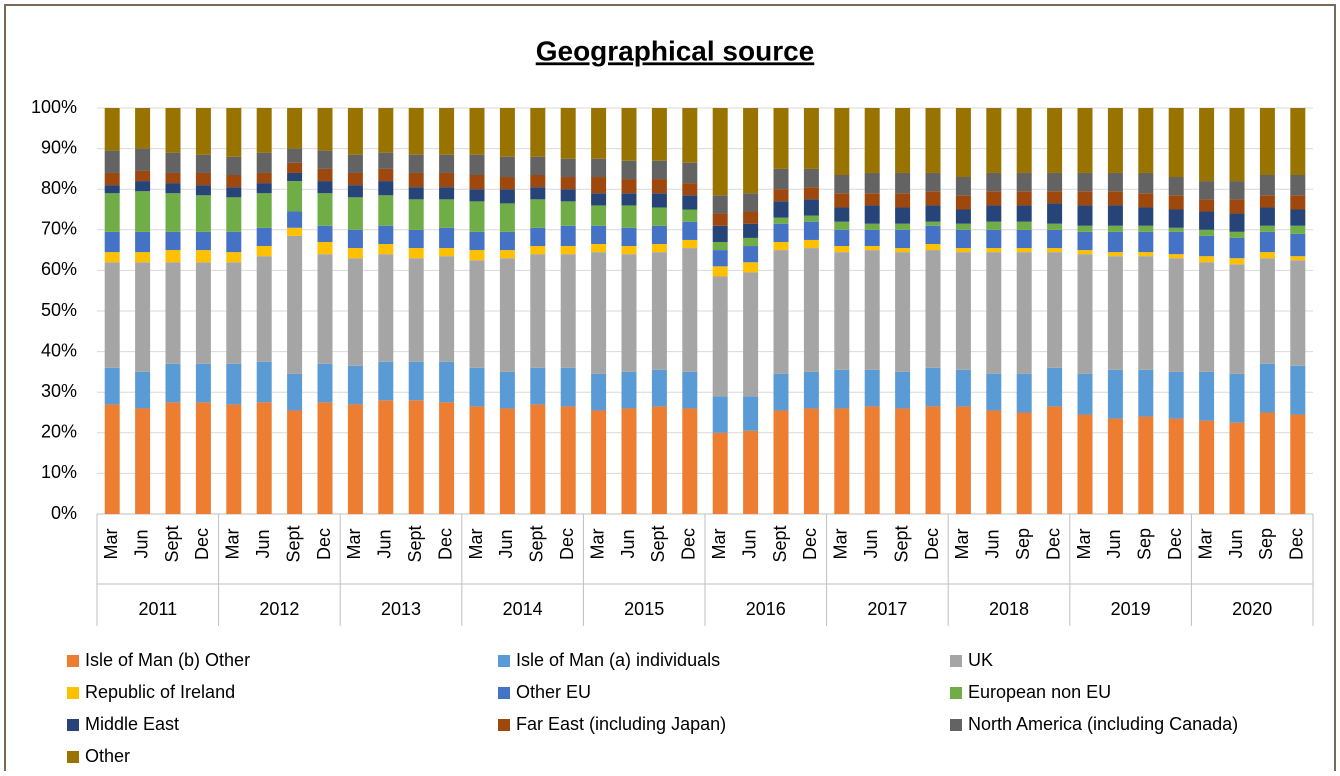 This screenshot has height=776, width=1340. What do you see at coordinates (54, 107) in the screenshot?
I see `y-tick-label: 100%` at bounding box center [54, 107].